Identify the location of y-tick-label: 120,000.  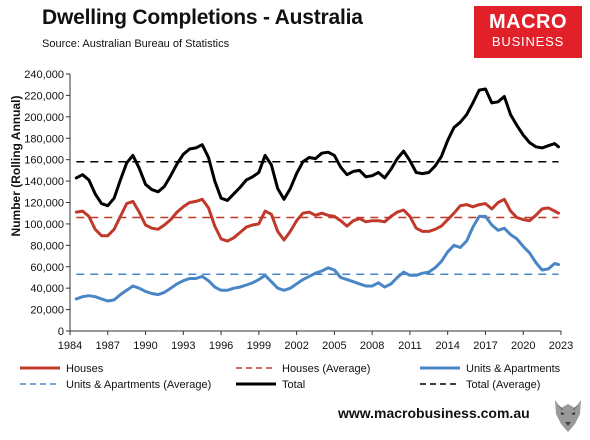
(44, 204).